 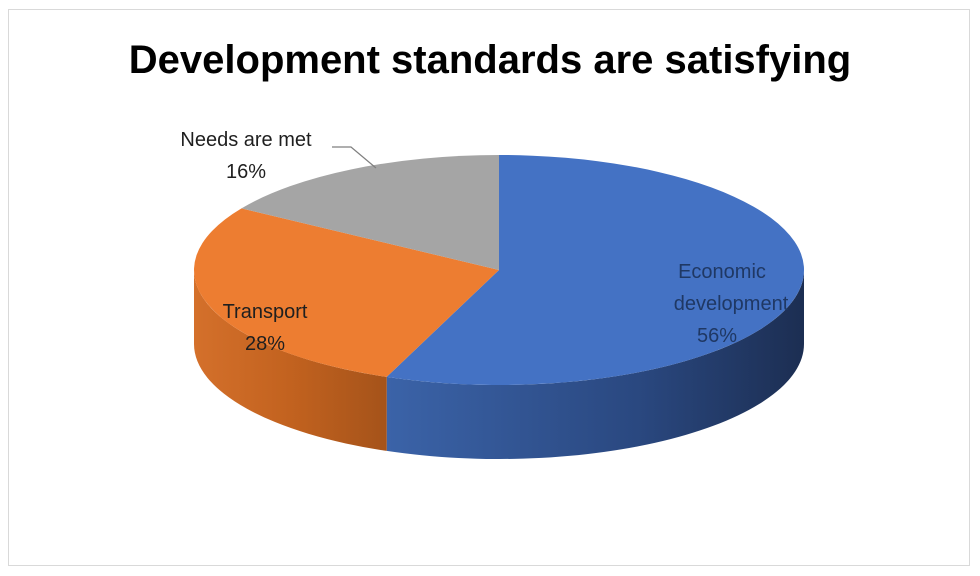 What do you see at coordinates (717, 336) in the screenshot?
I see `data-label-value-economic-development: 56%` at bounding box center [717, 336].